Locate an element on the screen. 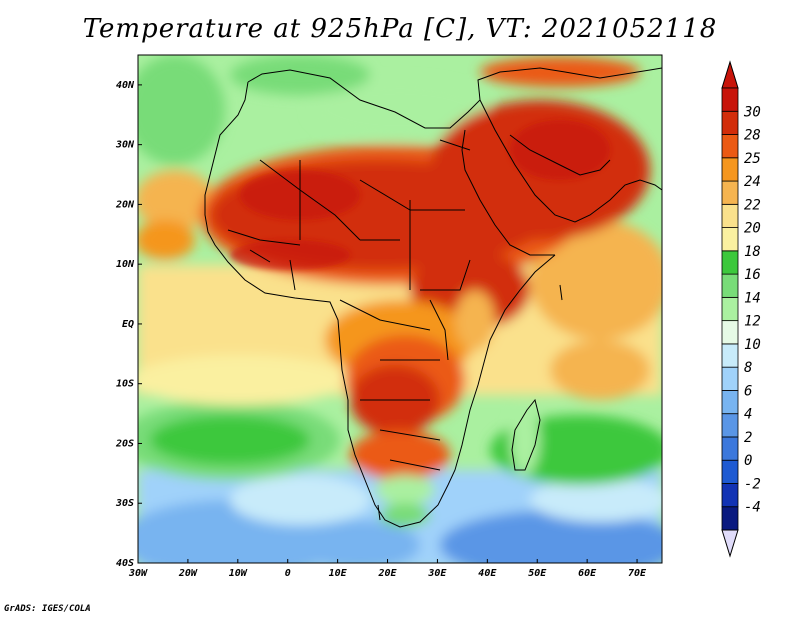 The image size is (800, 618). colorbar-label: -2 is located at coordinates (752, 484).